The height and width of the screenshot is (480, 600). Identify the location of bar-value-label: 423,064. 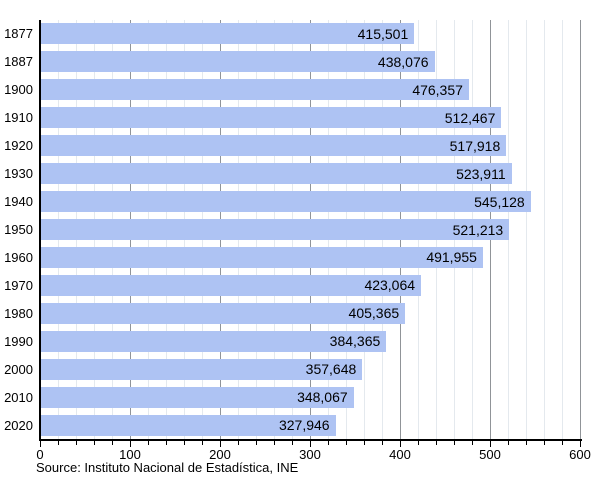
(390, 285).